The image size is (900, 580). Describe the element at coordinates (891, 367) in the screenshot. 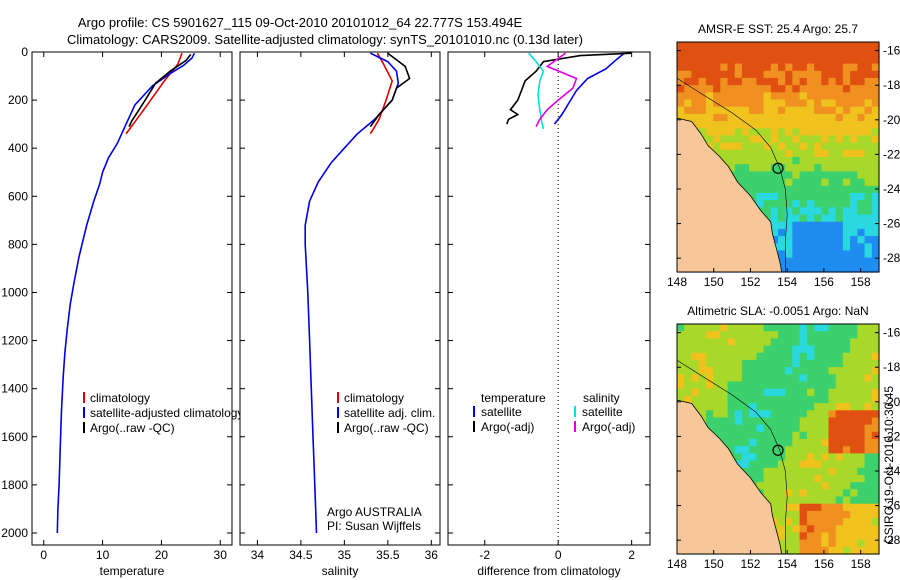

I see `lat-tick-label: -18` at that location.